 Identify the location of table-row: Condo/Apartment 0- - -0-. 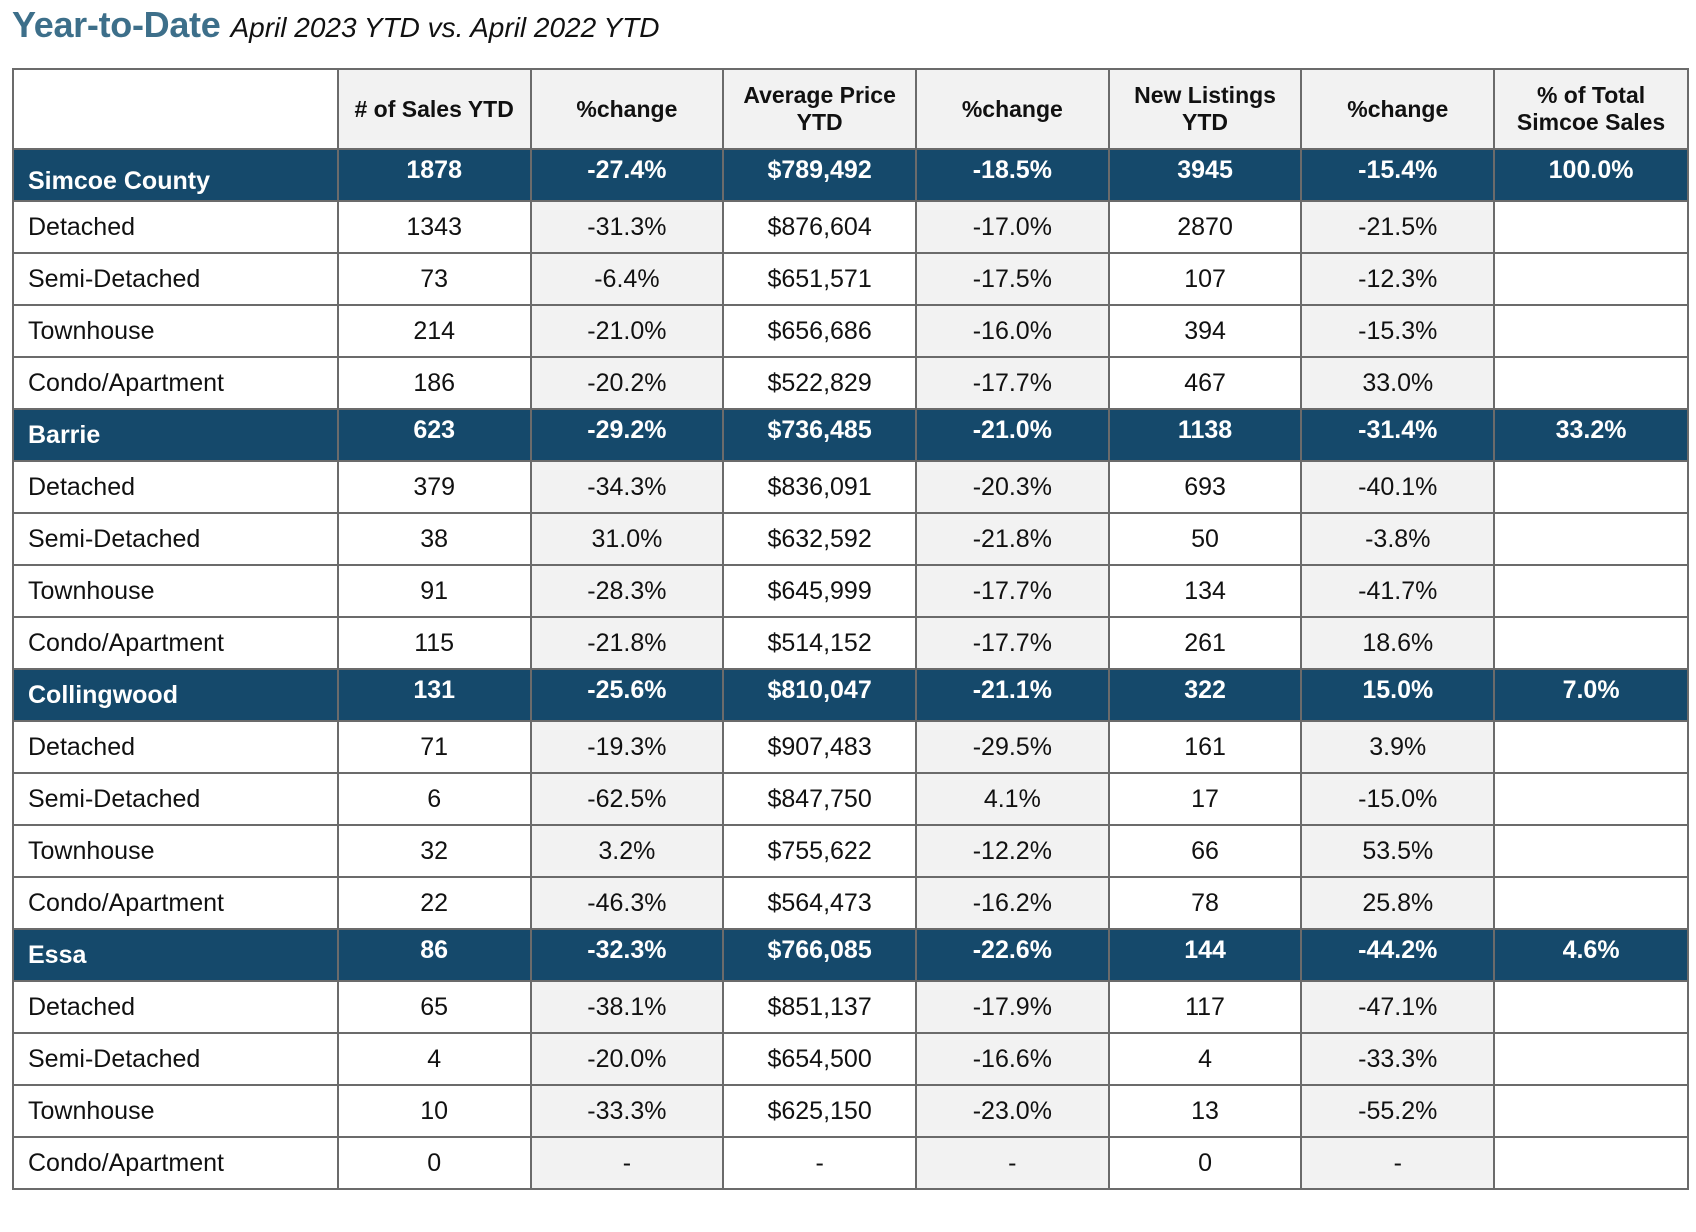
(850, 1163).